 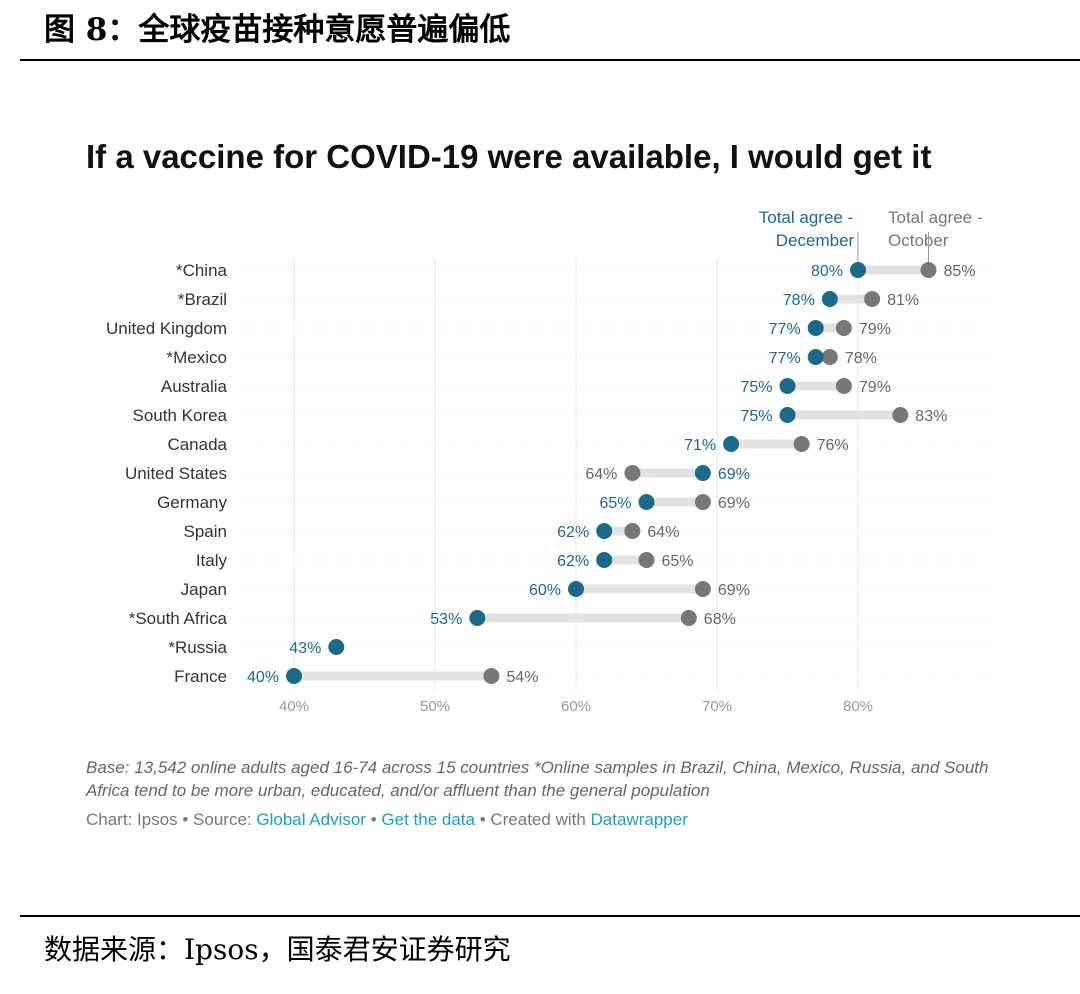 What do you see at coordinates (197, 357) in the screenshot?
I see `country-label: *Mexico` at bounding box center [197, 357].